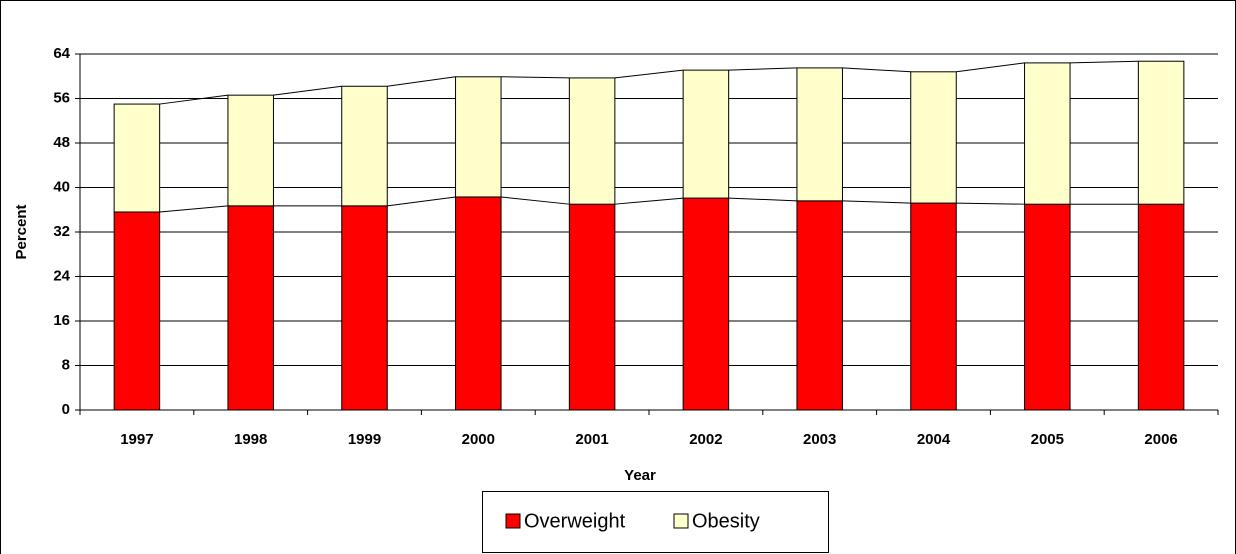  What do you see at coordinates (66, 364) in the screenshot?
I see `y-tick-label: 8` at bounding box center [66, 364].